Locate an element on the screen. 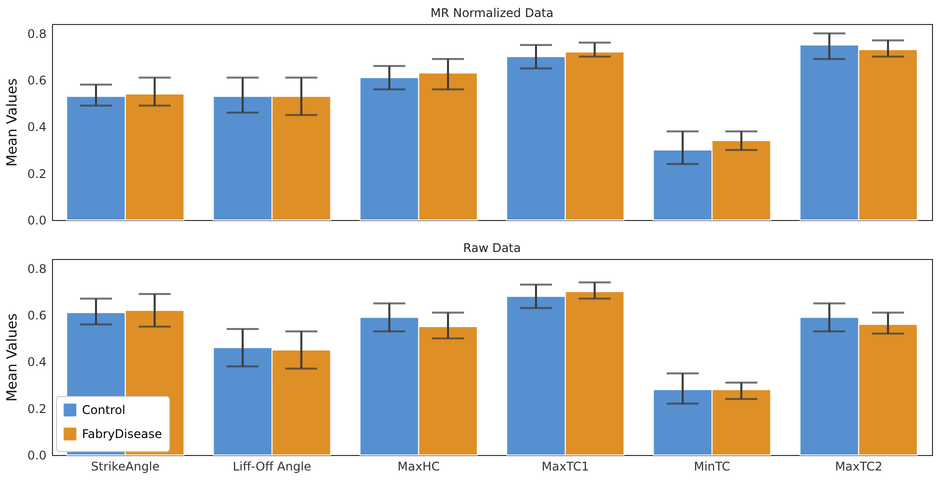 This screenshot has height=486, width=943. x-tick-label: MaxTC2 is located at coordinates (858, 467).